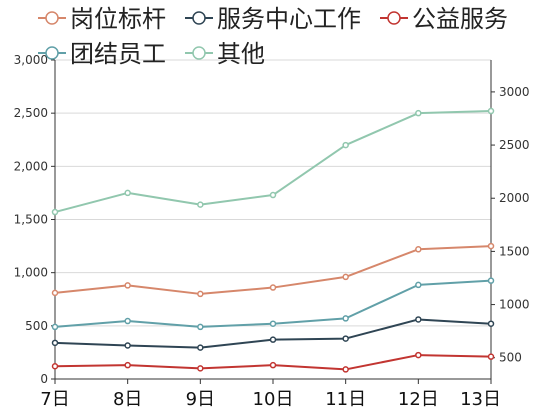 This screenshot has height=420, width=550. I want to click on left-tick-label: 2,000, so click(31, 166).